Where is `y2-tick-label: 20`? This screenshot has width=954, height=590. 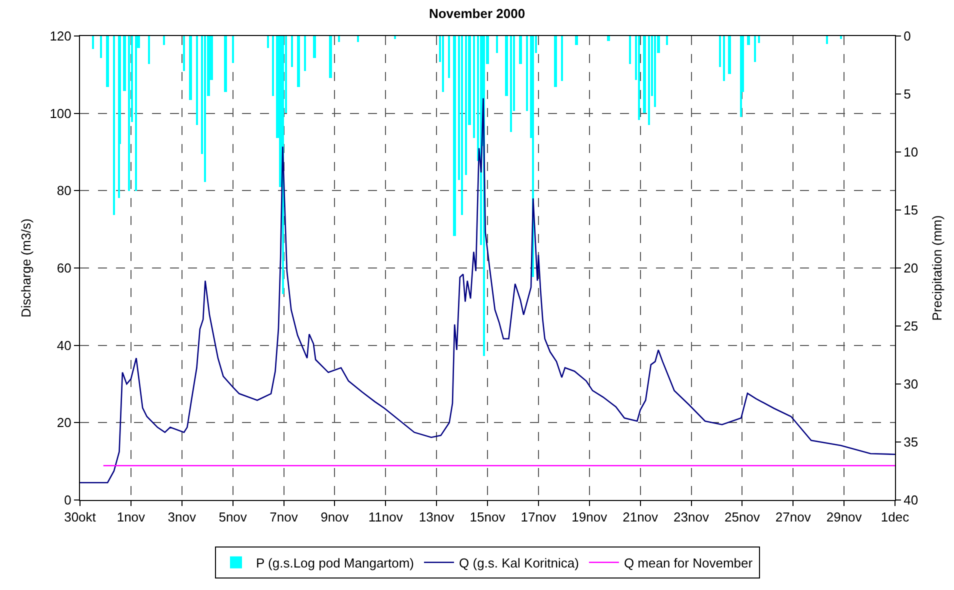 y2-tick-label: 20 is located at coordinates (911, 268).